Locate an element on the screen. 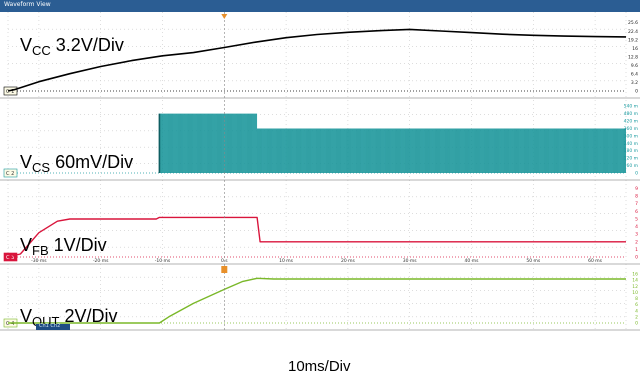 This screenshot has height=381, width=640. vcs-scale-label: VCS 60mV/Div is located at coordinates (77, 163).